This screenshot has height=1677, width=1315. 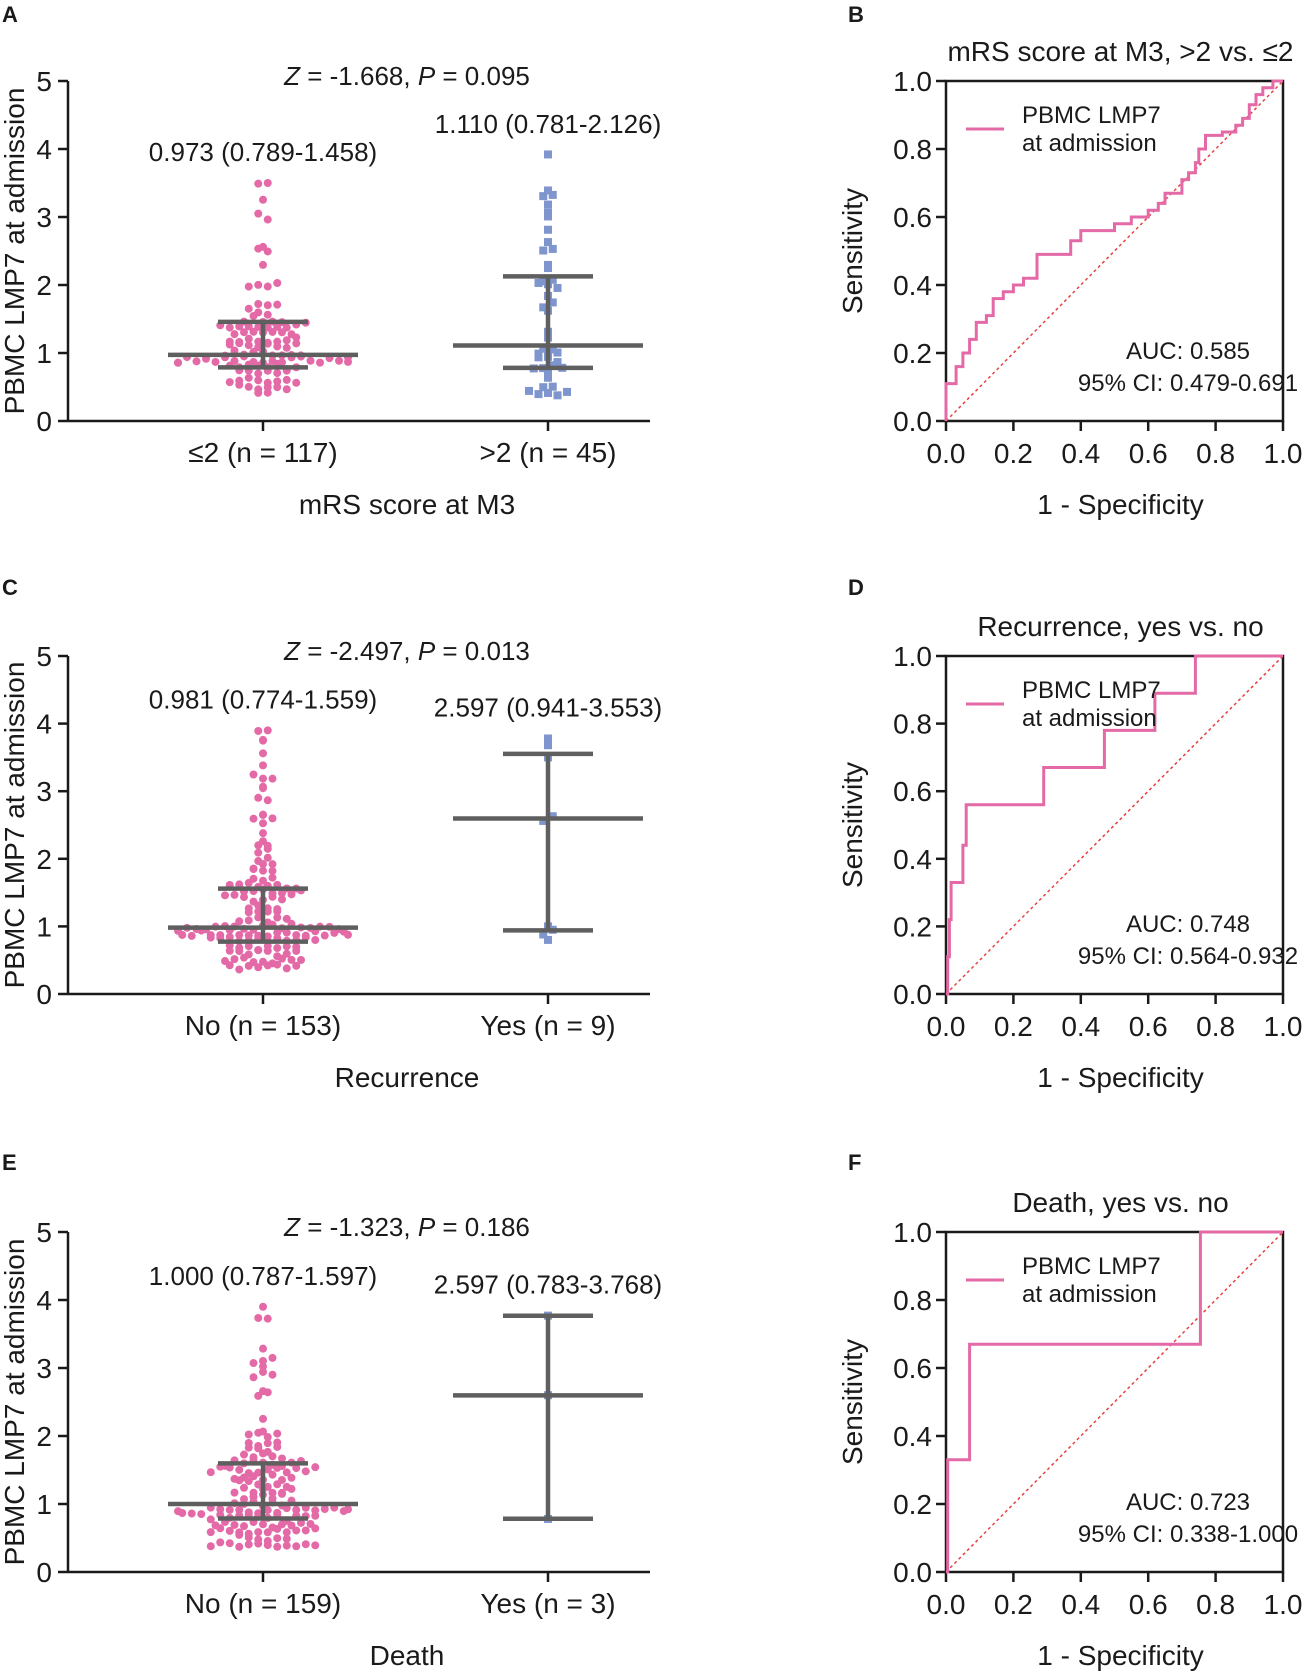 I want to click on chart-title: mRS score at M3, >2 vs. ≤2, so click(x=1120, y=51).